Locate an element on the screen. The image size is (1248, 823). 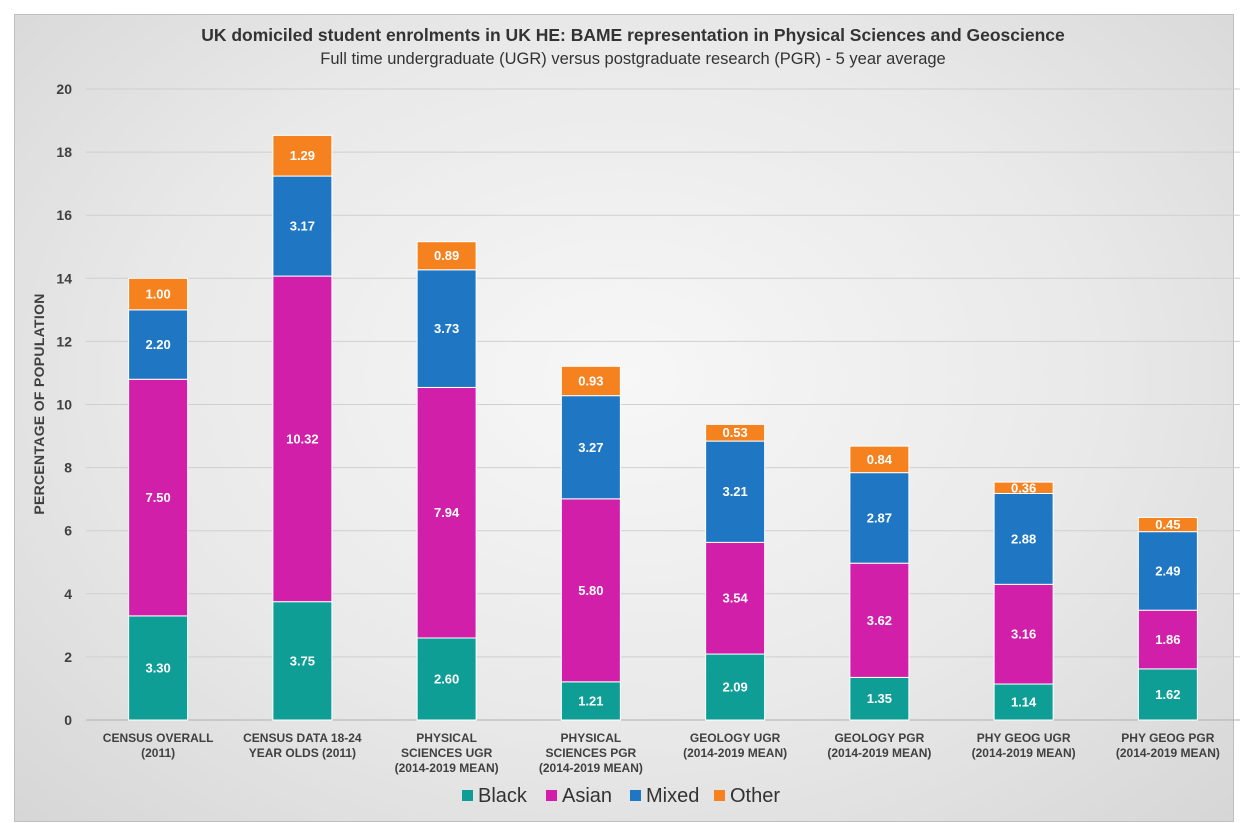
y-tick-label: 18 is located at coordinates (64, 152).